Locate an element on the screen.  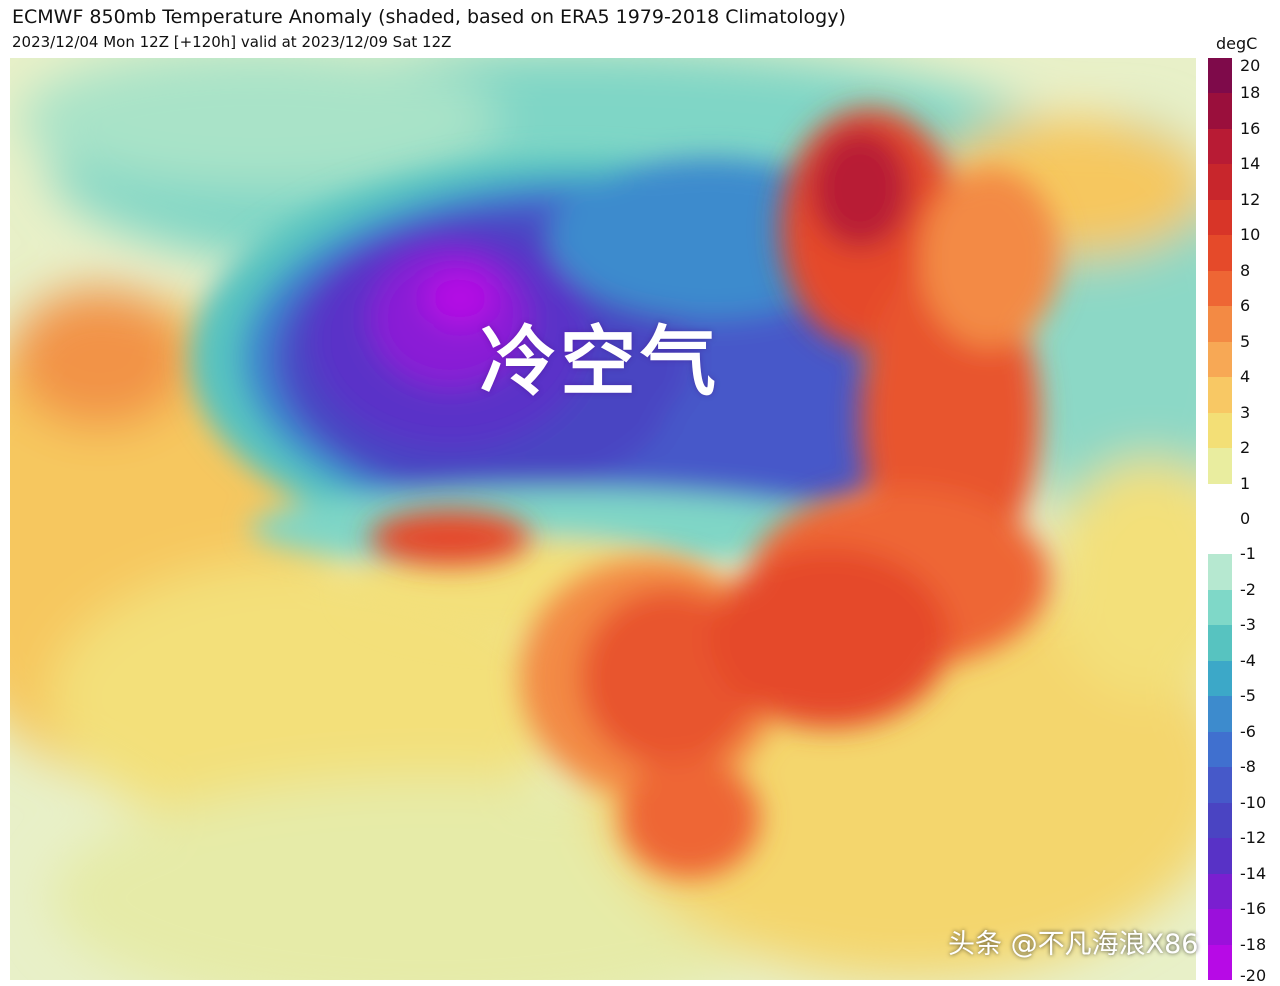
colorbar-tick-label: -18 is located at coordinates (1253, 944).